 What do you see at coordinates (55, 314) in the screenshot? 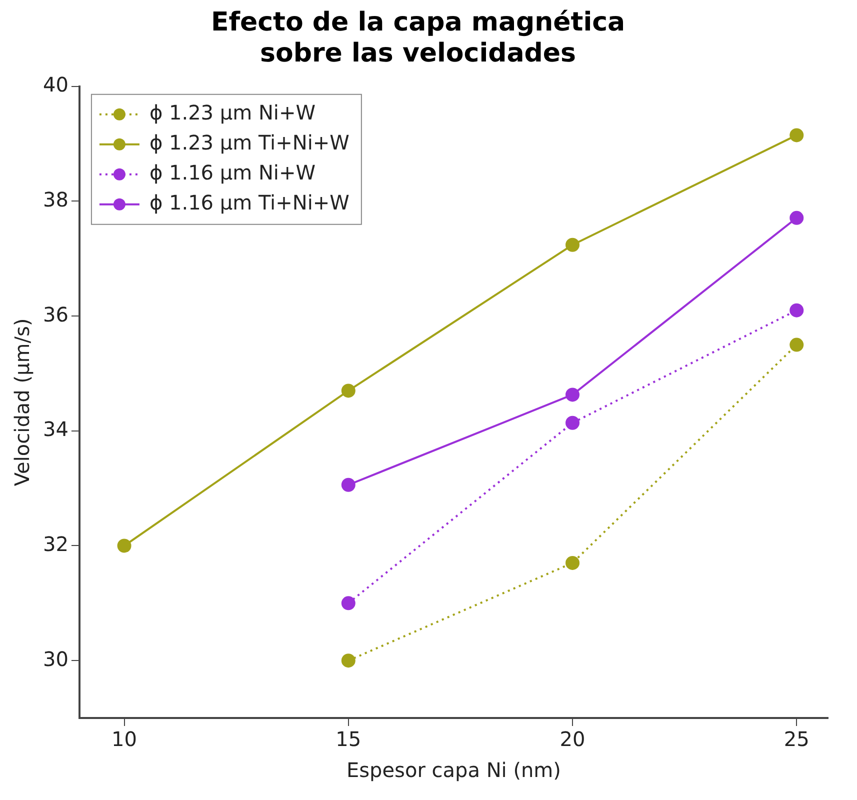
I see `y-tick-label: 36` at bounding box center [55, 314].